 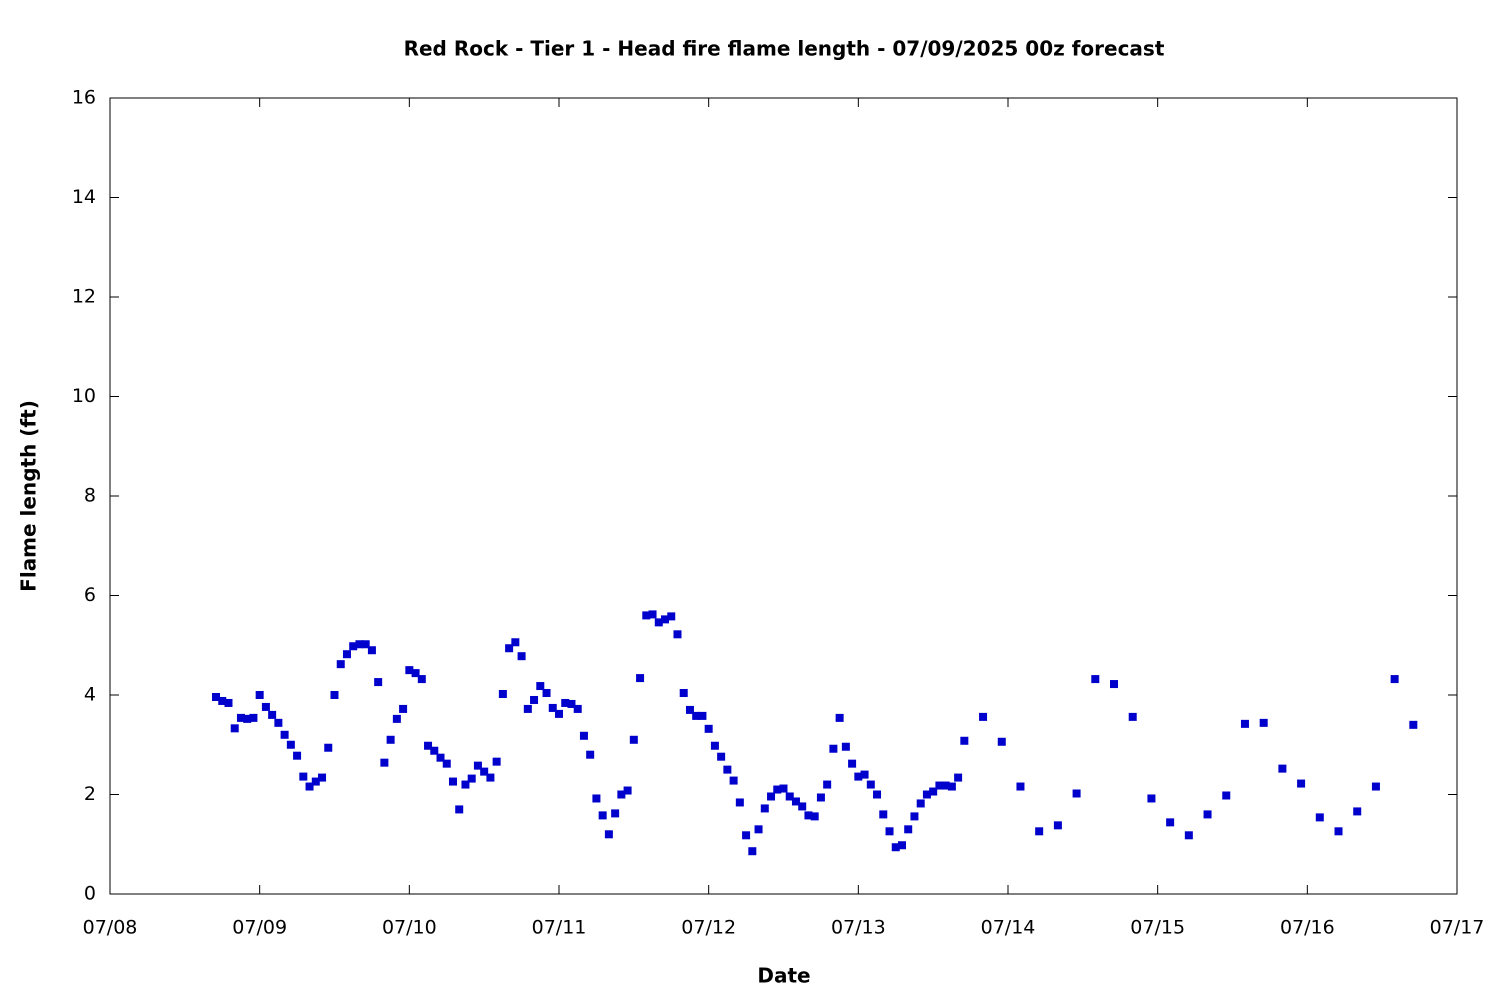 What do you see at coordinates (409, 928) in the screenshot?
I see `x-tick-label: 07/10` at bounding box center [409, 928].